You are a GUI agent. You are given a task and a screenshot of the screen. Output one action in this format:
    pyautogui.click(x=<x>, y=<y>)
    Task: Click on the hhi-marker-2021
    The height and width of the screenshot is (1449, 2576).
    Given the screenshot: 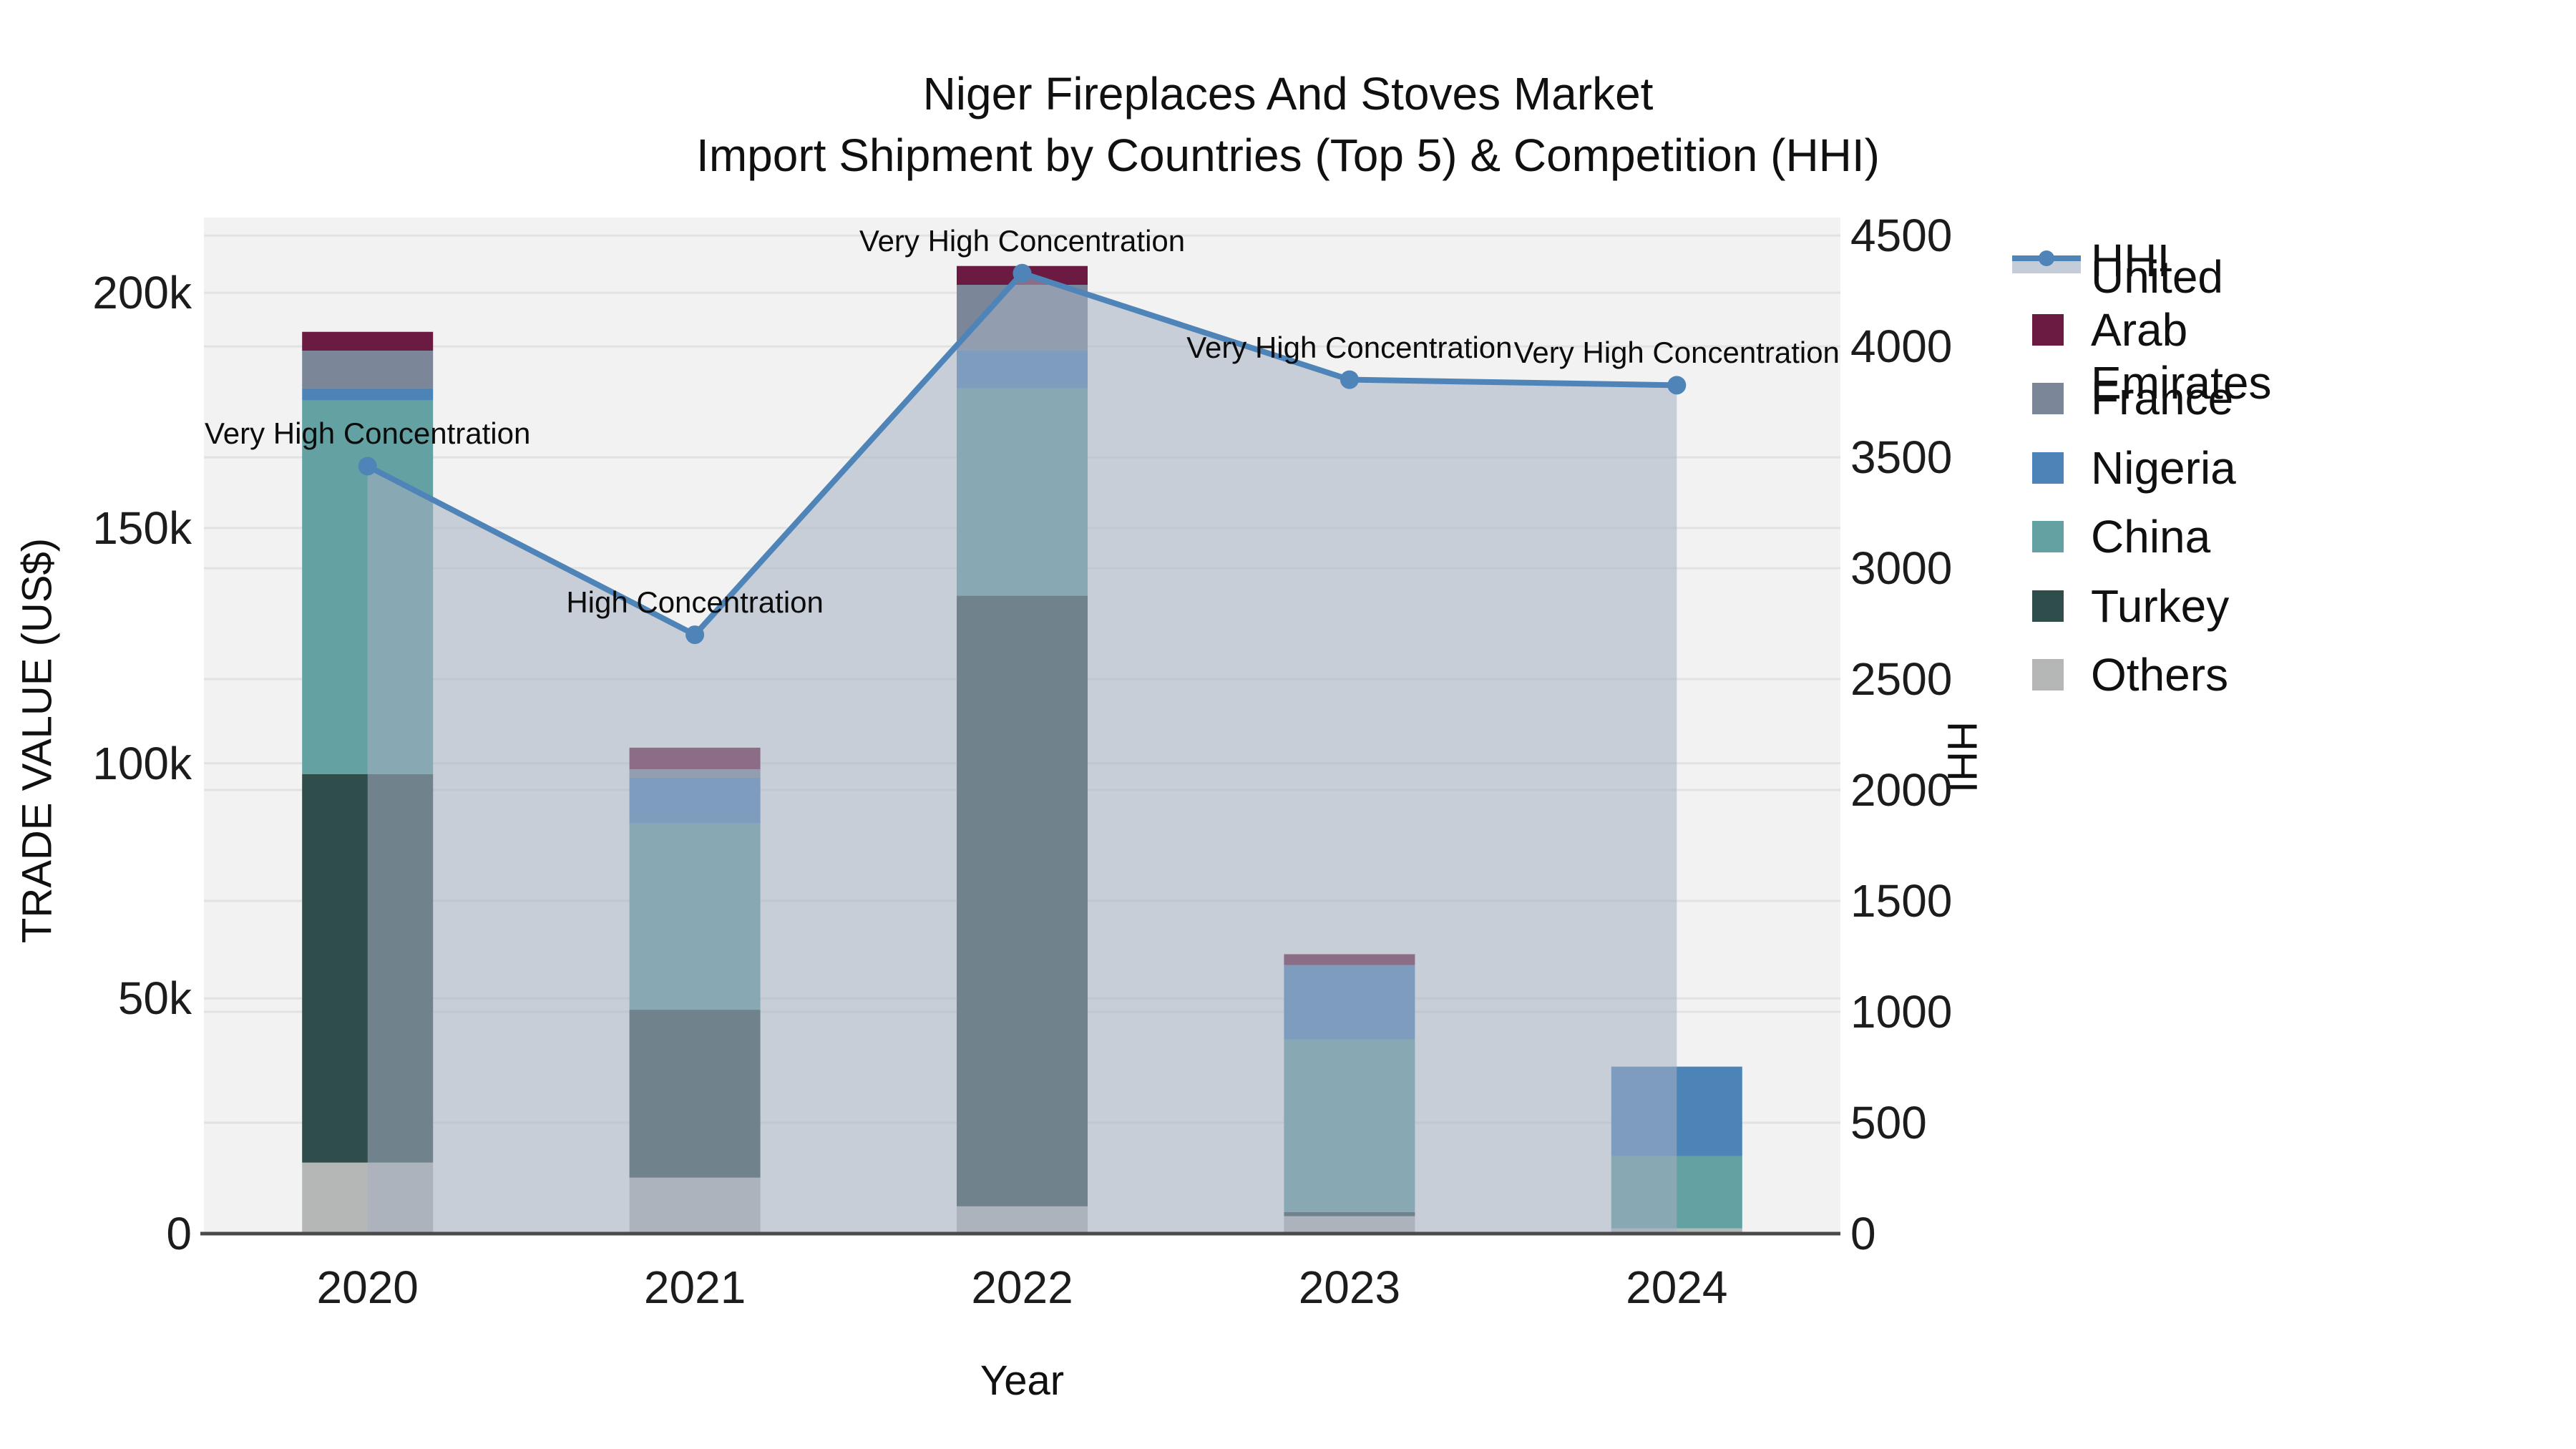 What is the action you would take?
    pyautogui.click(x=695, y=635)
    